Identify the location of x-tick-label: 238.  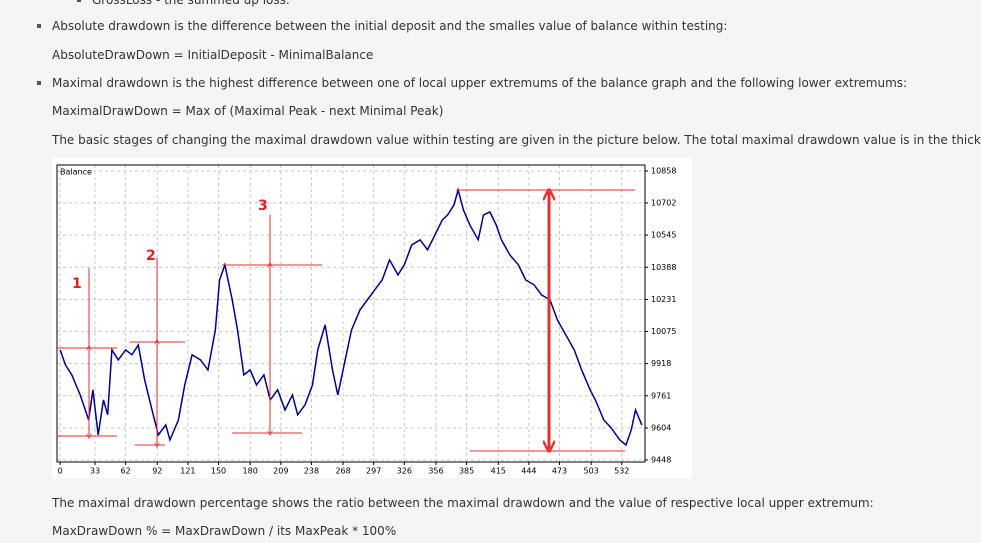
(311, 471).